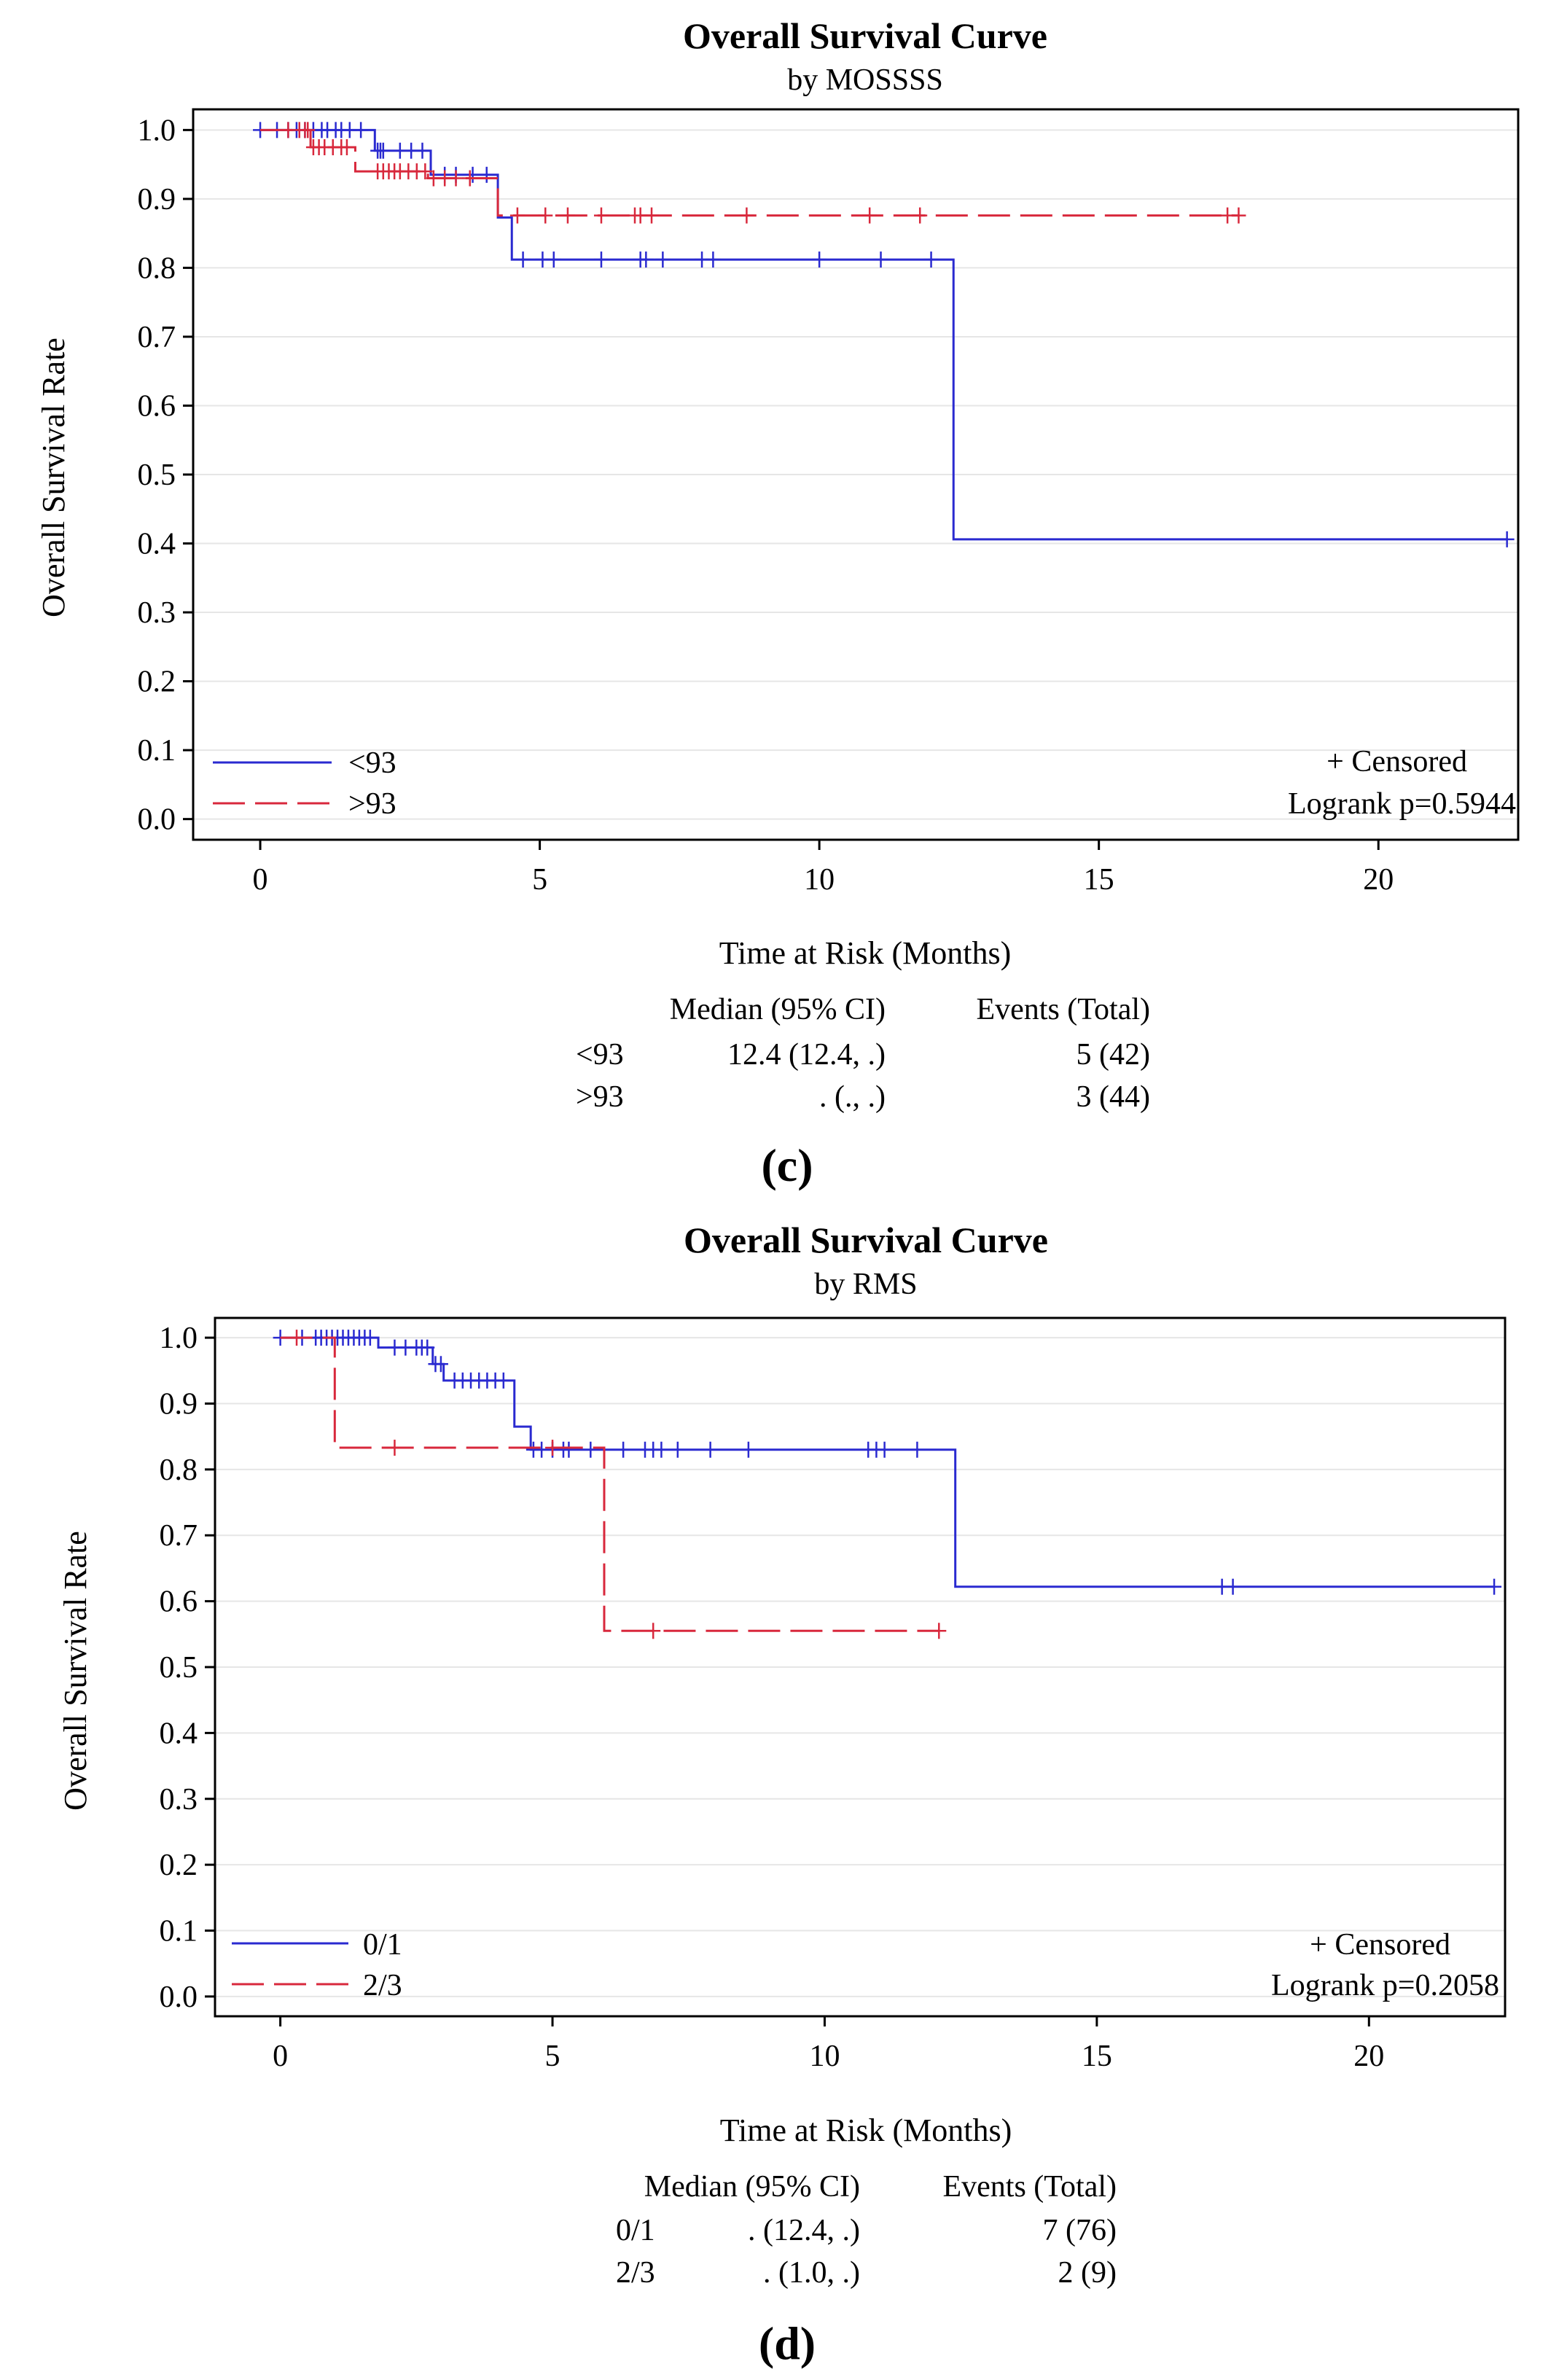 The image size is (1559, 2380). What do you see at coordinates (382, 1985) in the screenshot?
I see `legend-label: 2/3` at bounding box center [382, 1985].